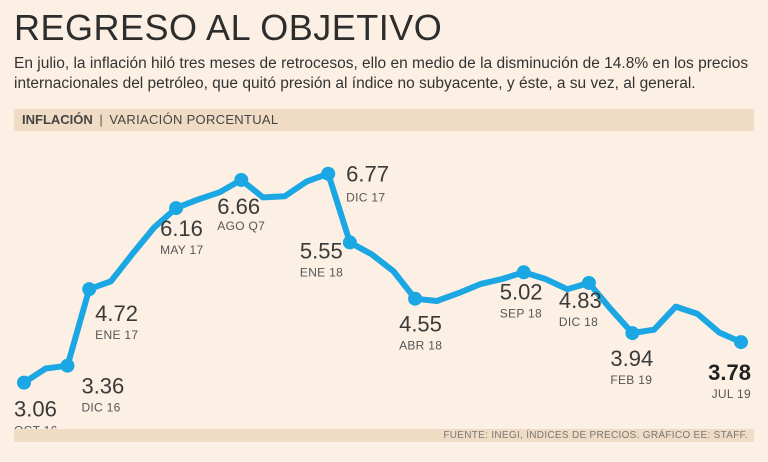  Describe the element at coordinates (241, 226) in the screenshot. I see `data-date-label: AGO Q7` at that location.